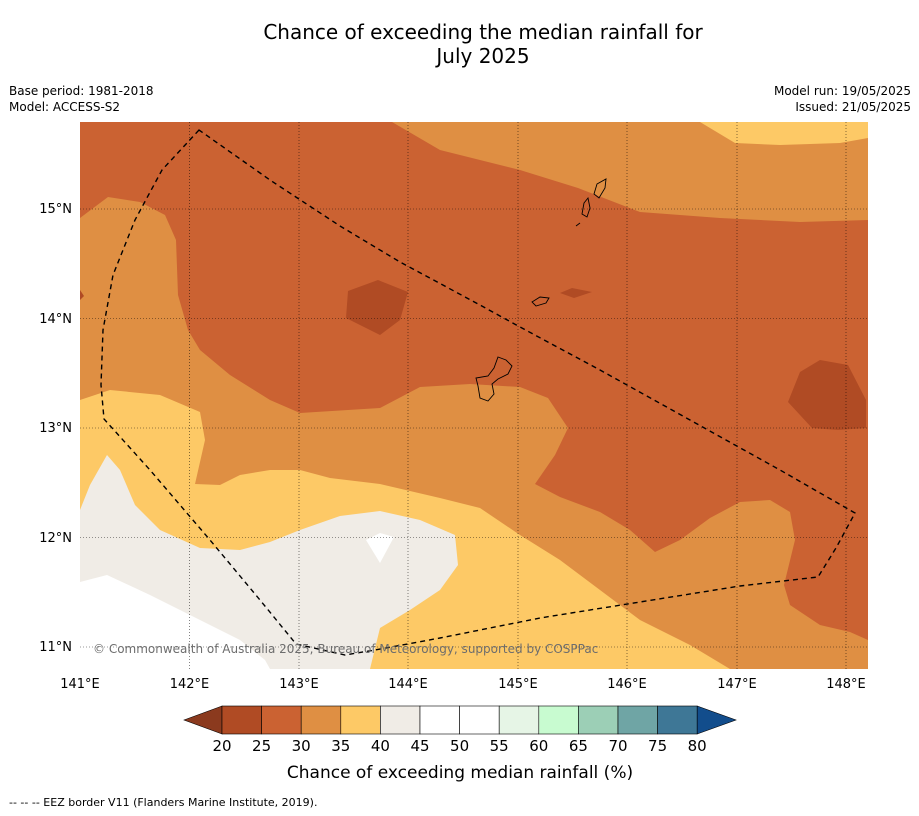 The image size is (919, 816). What do you see at coordinates (380, 746) in the screenshot?
I see `cbar-tick-40: 40` at bounding box center [380, 746].